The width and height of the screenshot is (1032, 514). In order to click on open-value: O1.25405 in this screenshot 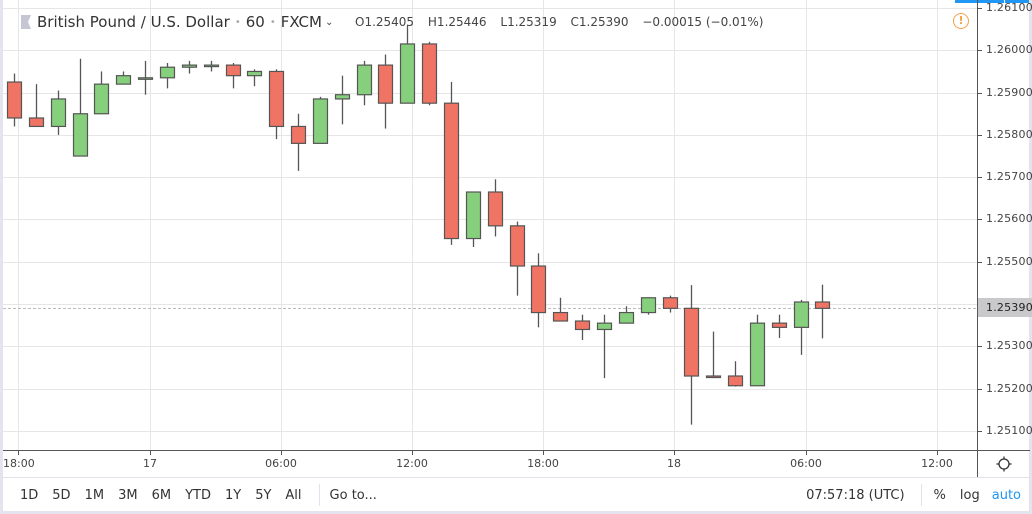, I will do `click(385, 22)`.